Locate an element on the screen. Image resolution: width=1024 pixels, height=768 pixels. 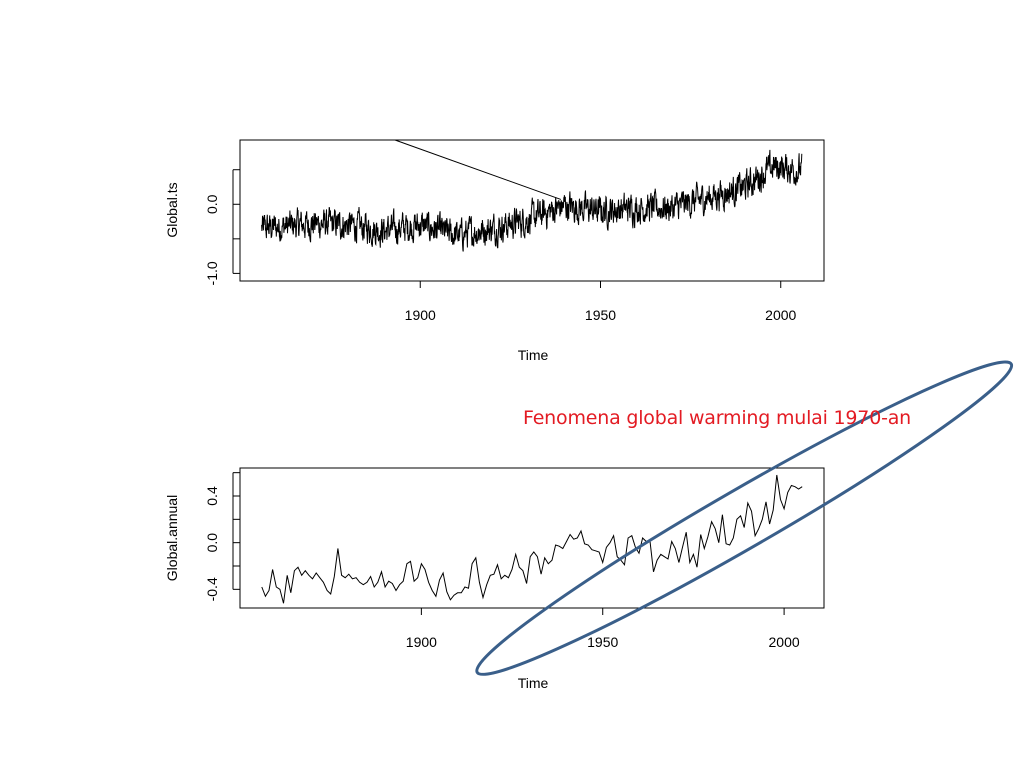
global-ts-series-line is located at coordinates (532, 200).